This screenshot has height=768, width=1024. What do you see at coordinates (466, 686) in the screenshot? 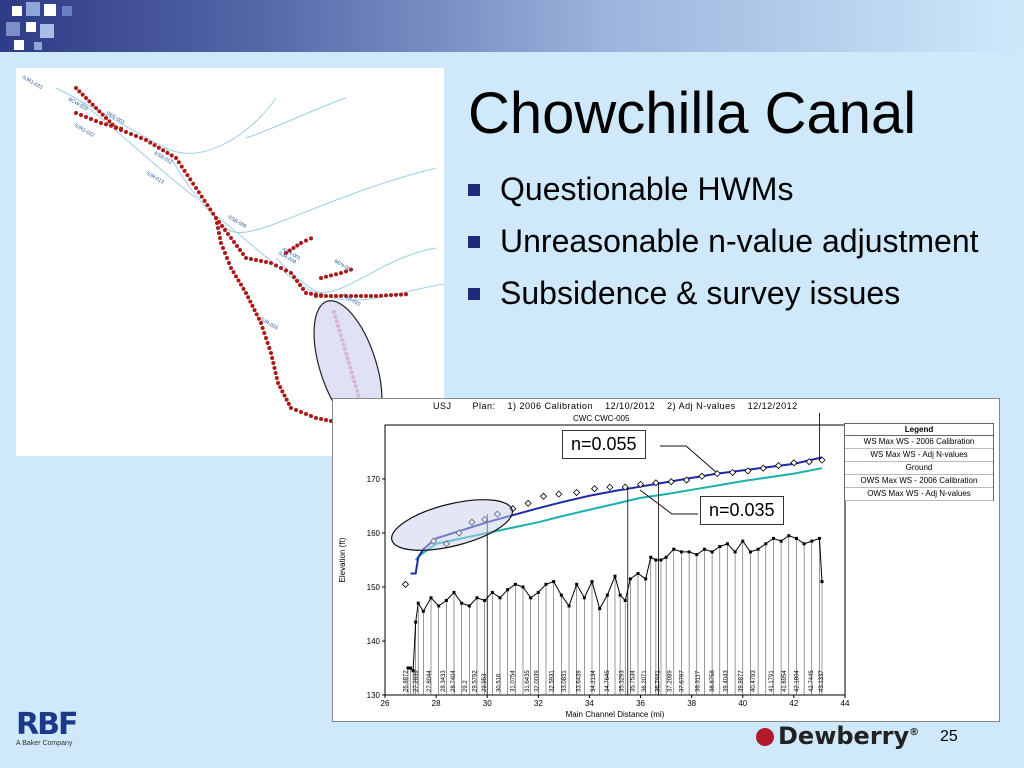
I see `station-label: 29.2` at bounding box center [466, 686].